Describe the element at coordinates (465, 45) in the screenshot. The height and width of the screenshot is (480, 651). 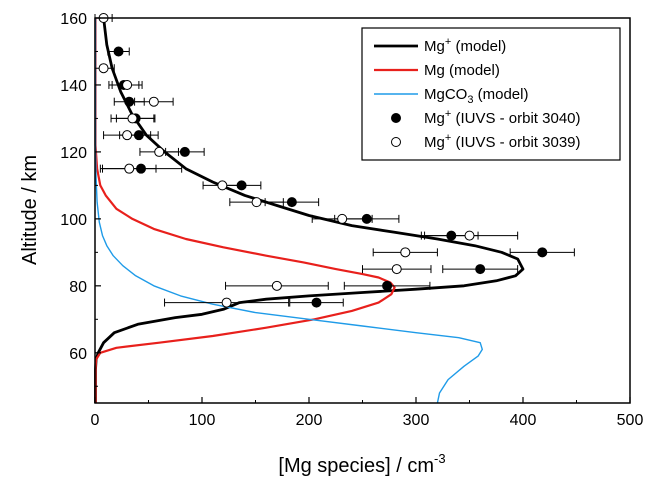
I see `legend-label-0: Mg+ (model)` at that location.